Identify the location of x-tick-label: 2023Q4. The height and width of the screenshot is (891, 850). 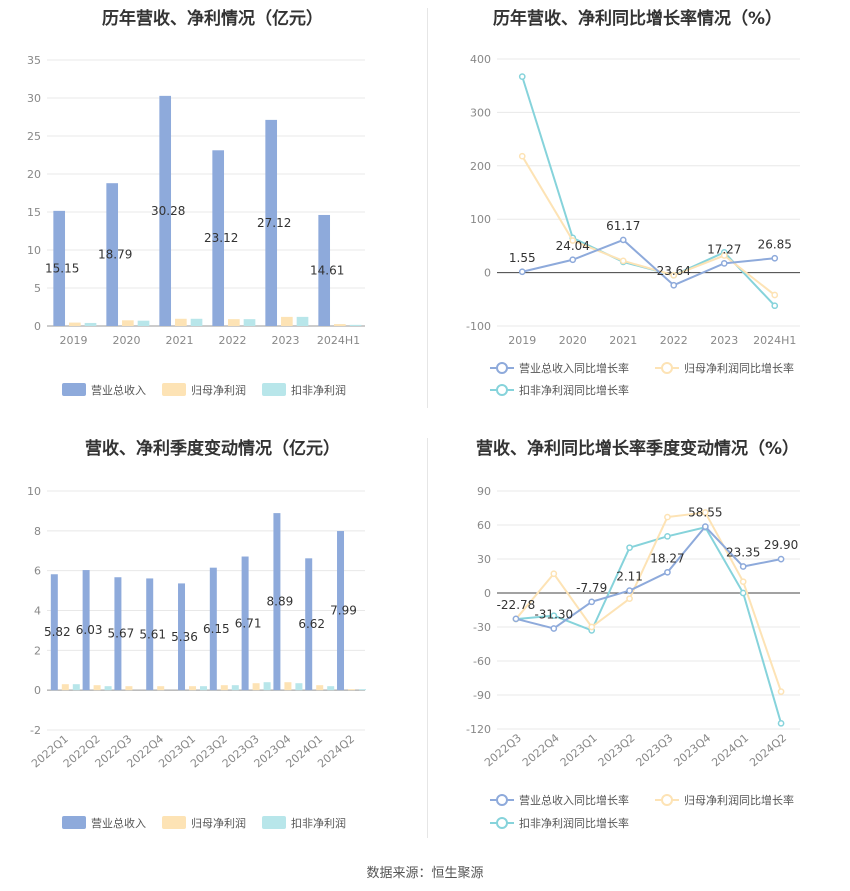
(692, 750).